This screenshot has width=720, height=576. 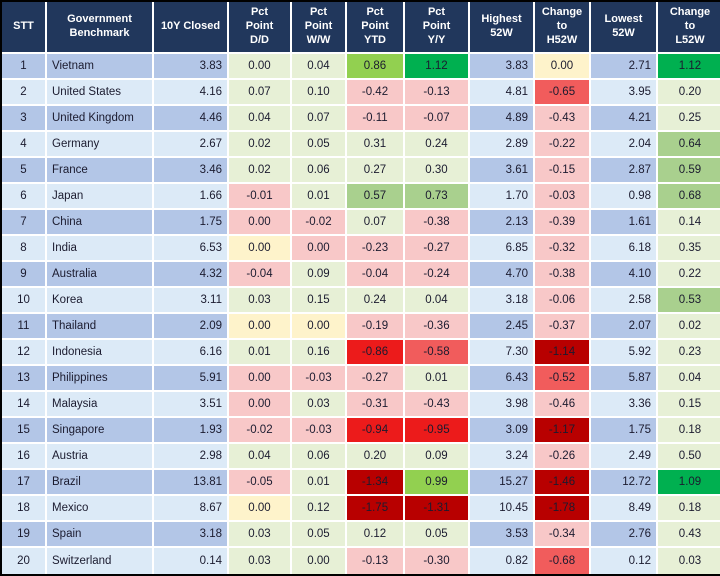 I want to click on cell-high: 4.70, so click(x=502, y=275).